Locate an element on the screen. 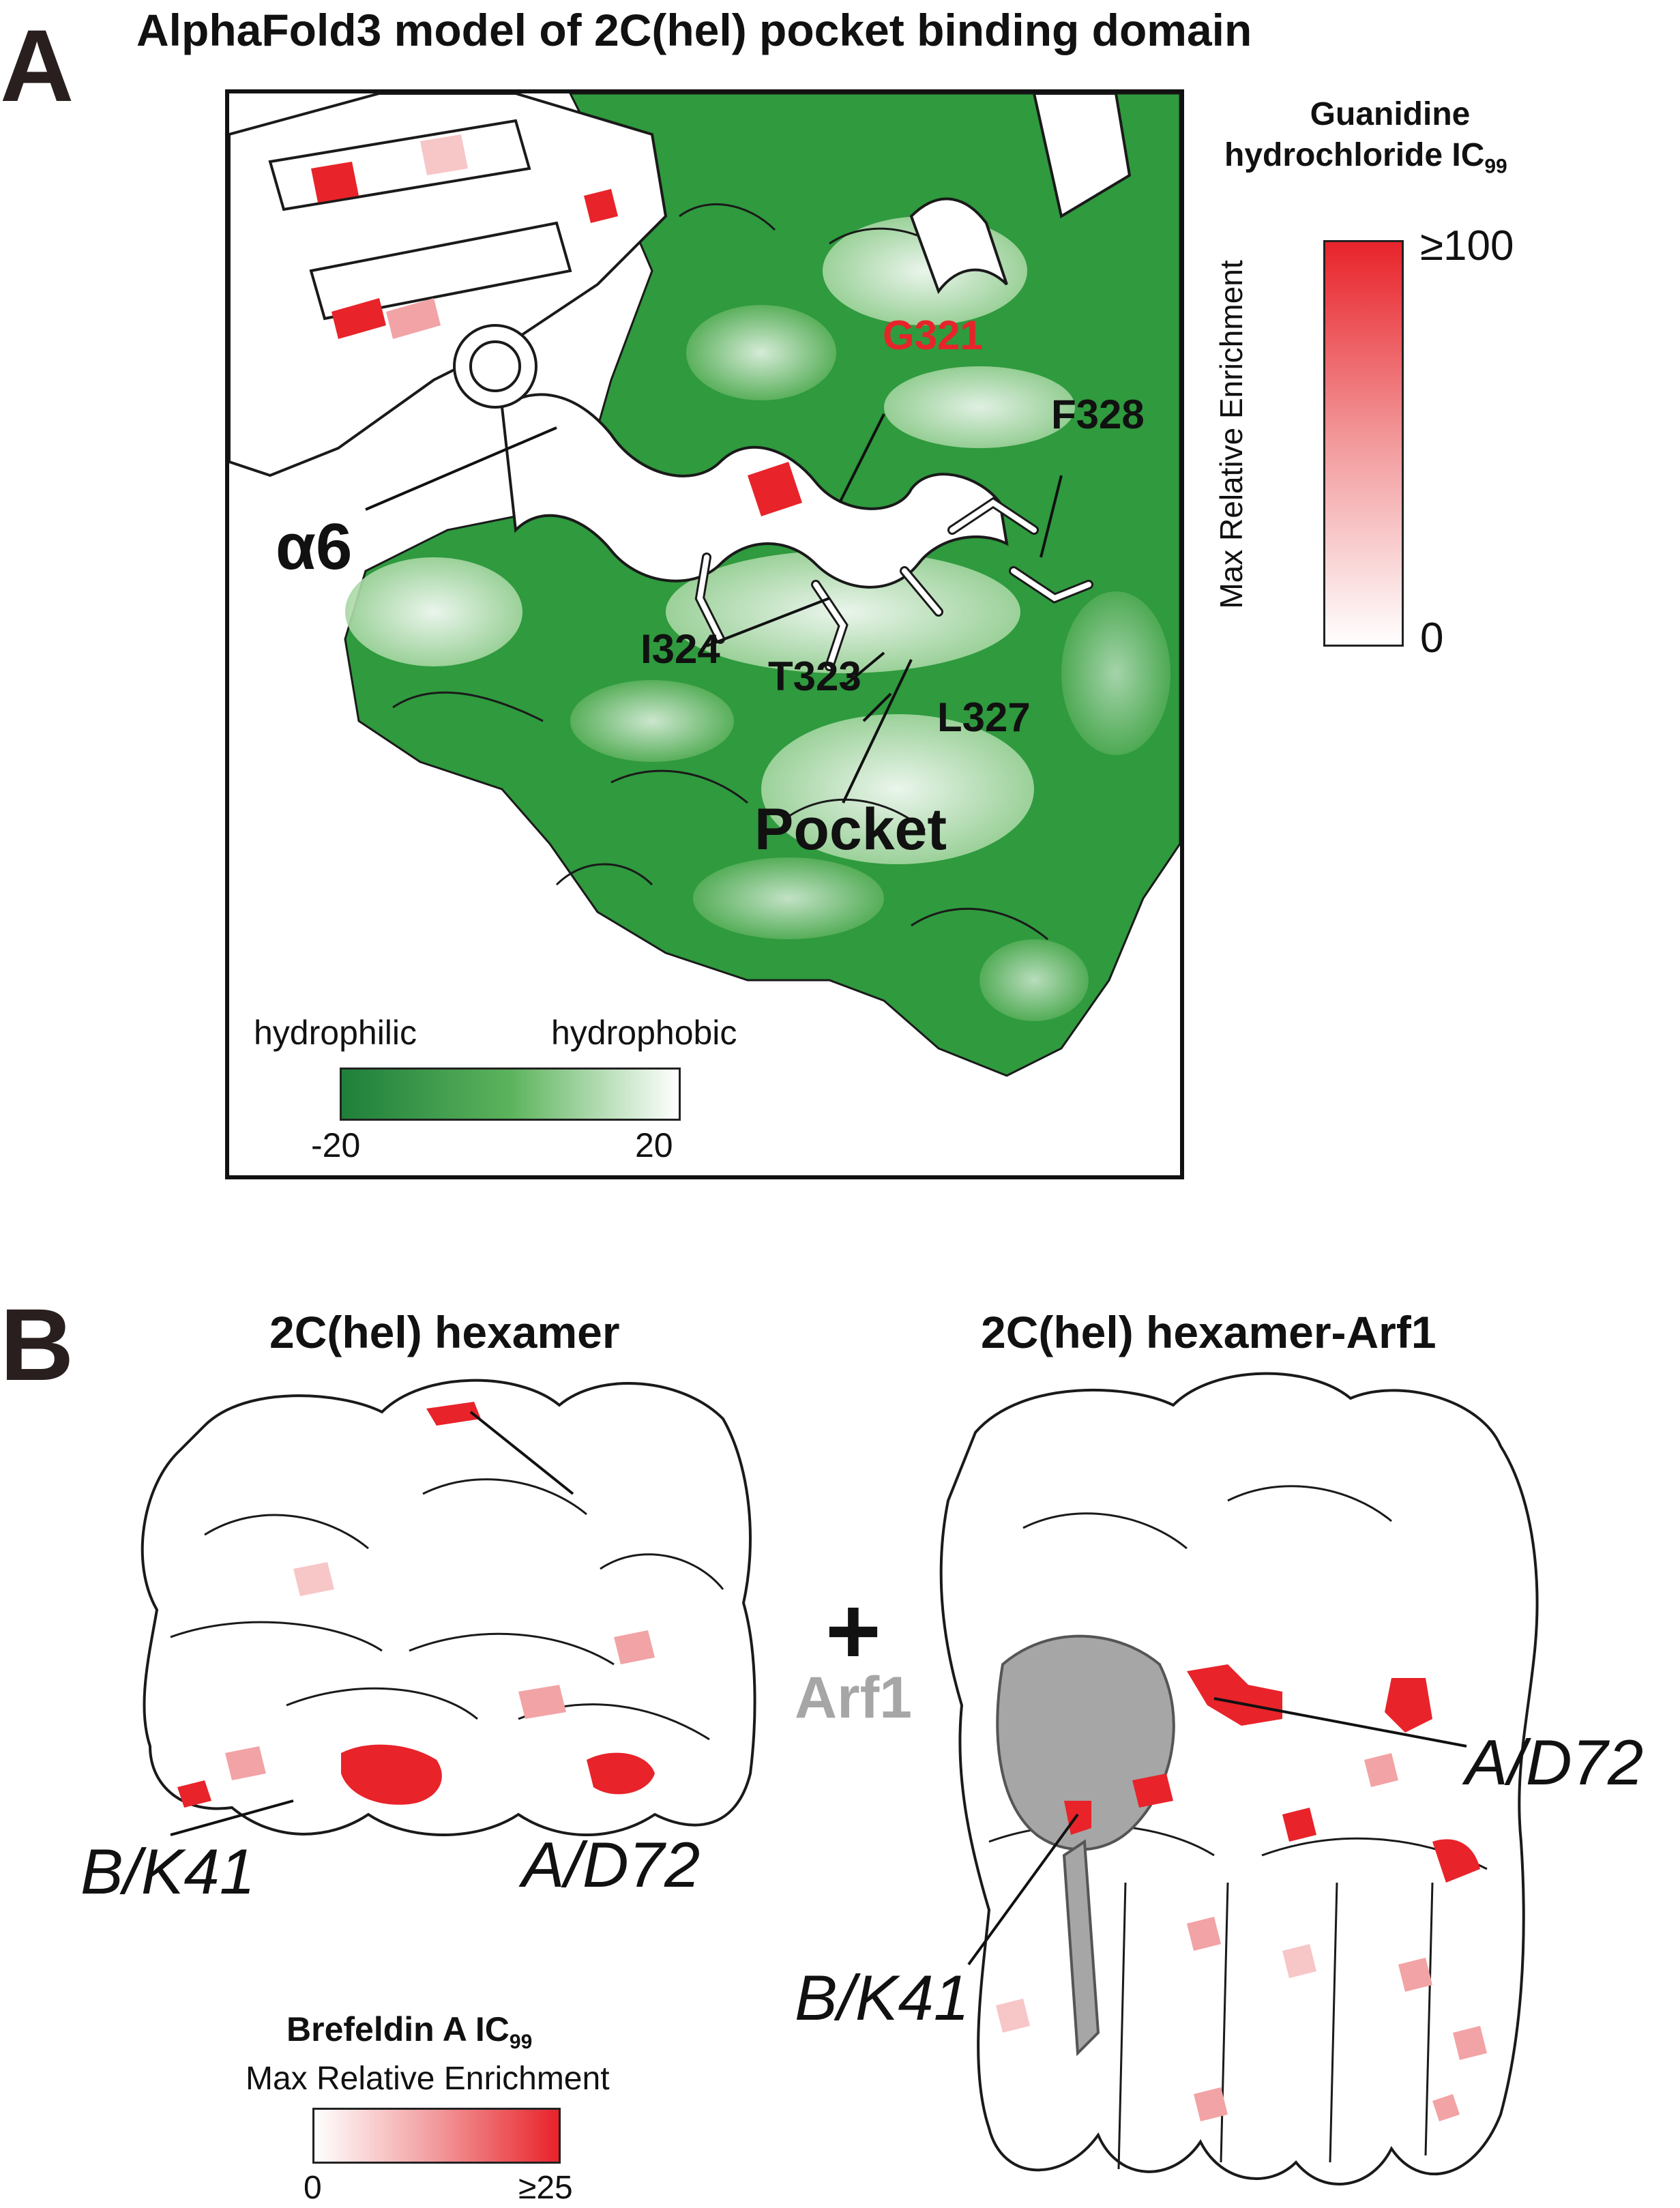 The width and height of the screenshot is (1680, 2208). label-f328: F328 is located at coordinates (1098, 414).